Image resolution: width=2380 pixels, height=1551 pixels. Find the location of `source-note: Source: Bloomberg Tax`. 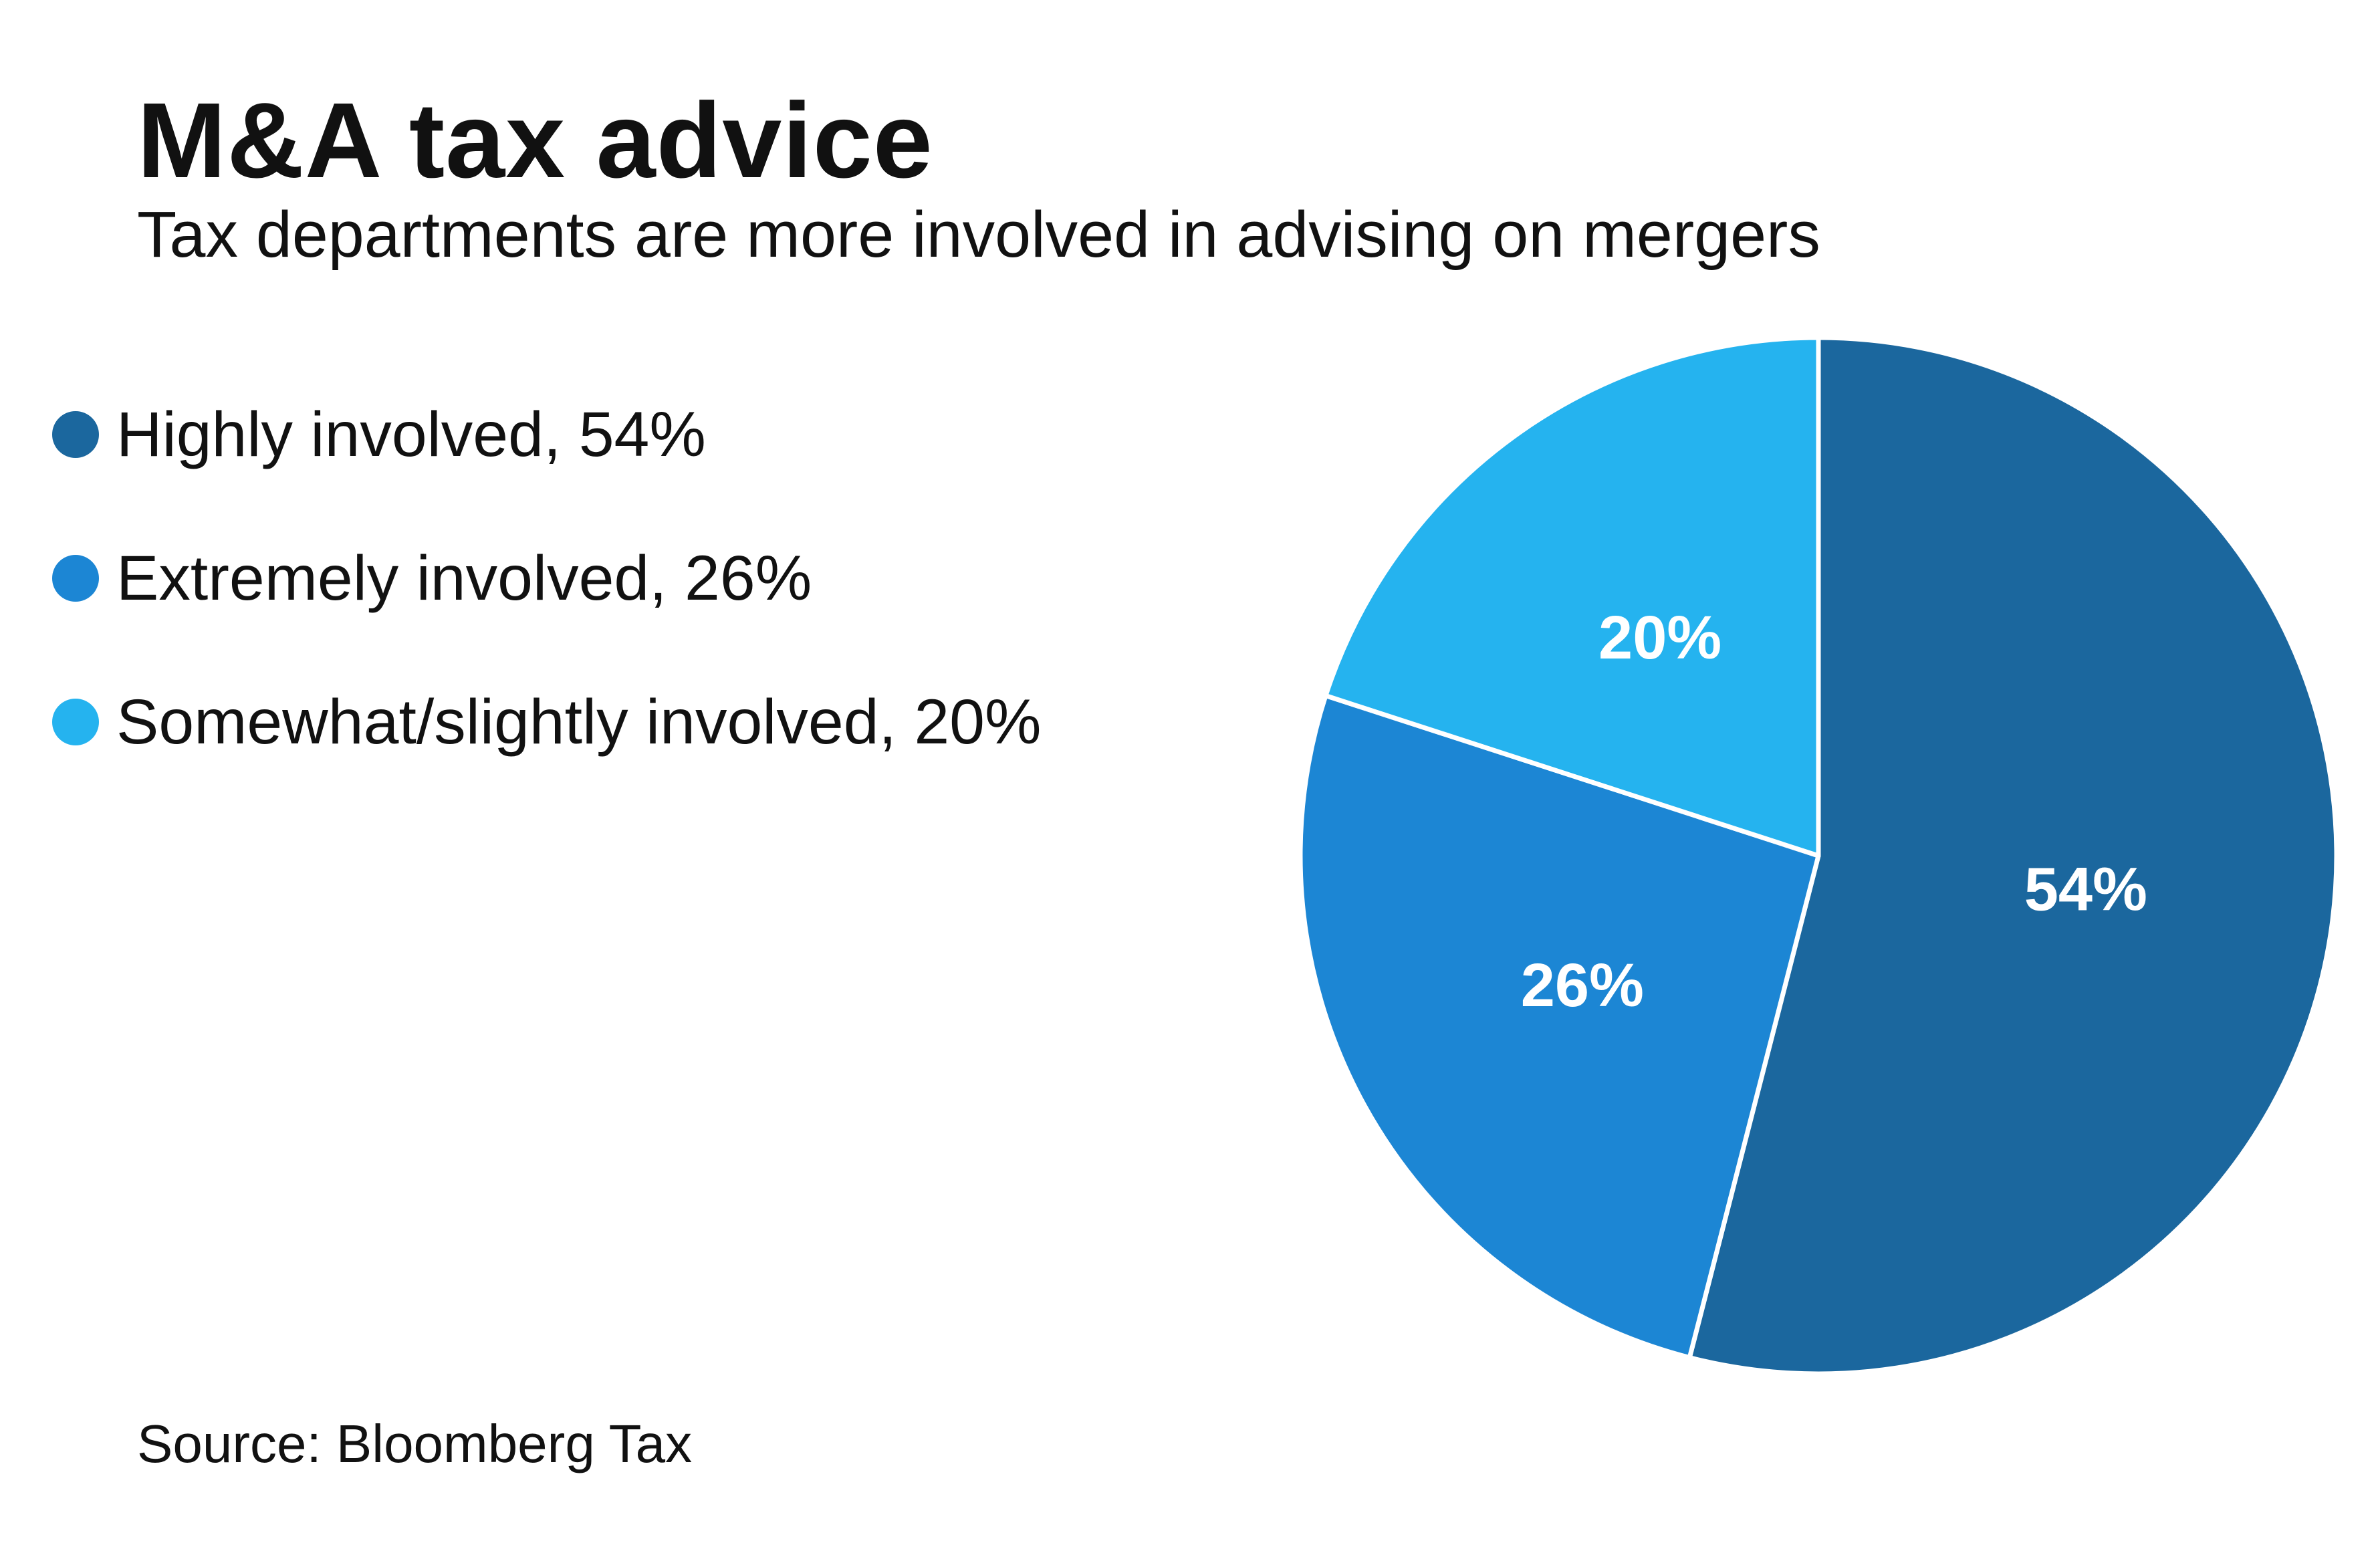

source-note: Source: Bloomberg Tax is located at coordinates (415, 1443).